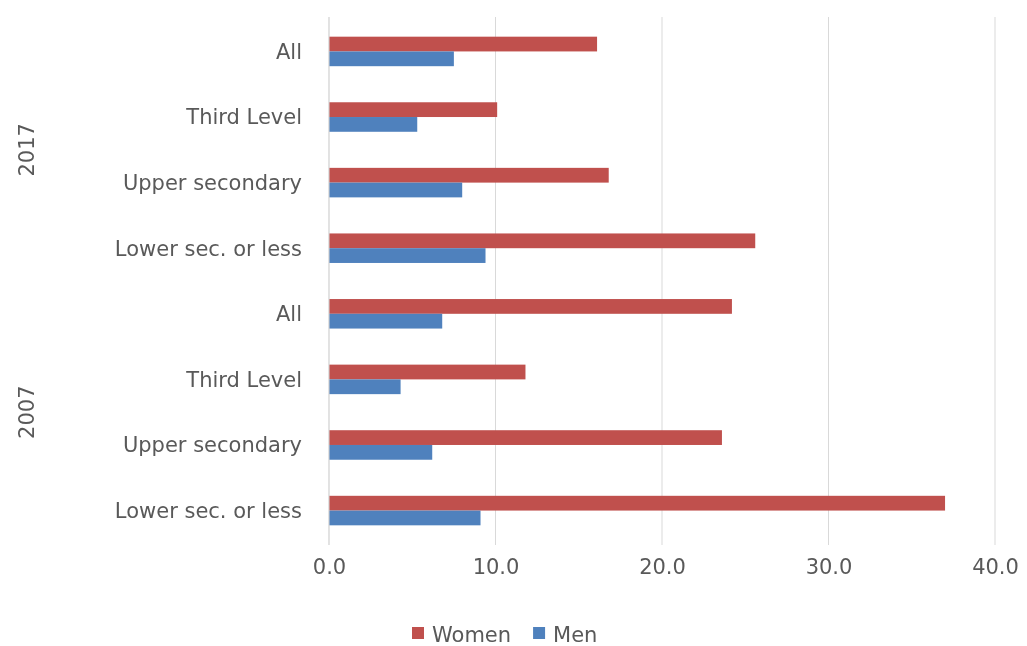  I want to click on legend-label: Men, so click(575, 634).